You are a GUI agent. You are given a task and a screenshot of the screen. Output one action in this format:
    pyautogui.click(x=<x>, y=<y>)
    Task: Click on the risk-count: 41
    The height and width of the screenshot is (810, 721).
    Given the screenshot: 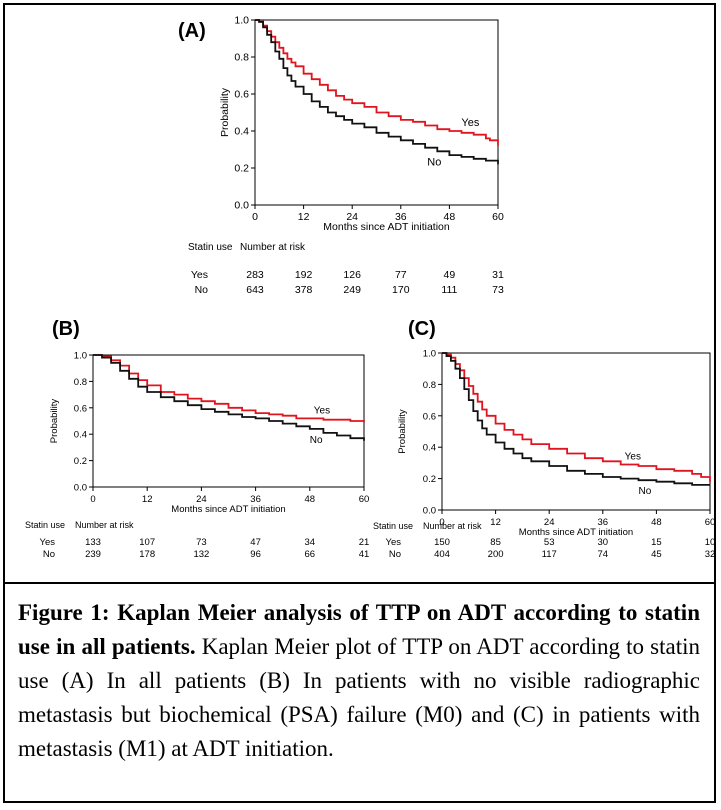 What is the action you would take?
    pyautogui.click(x=364, y=554)
    